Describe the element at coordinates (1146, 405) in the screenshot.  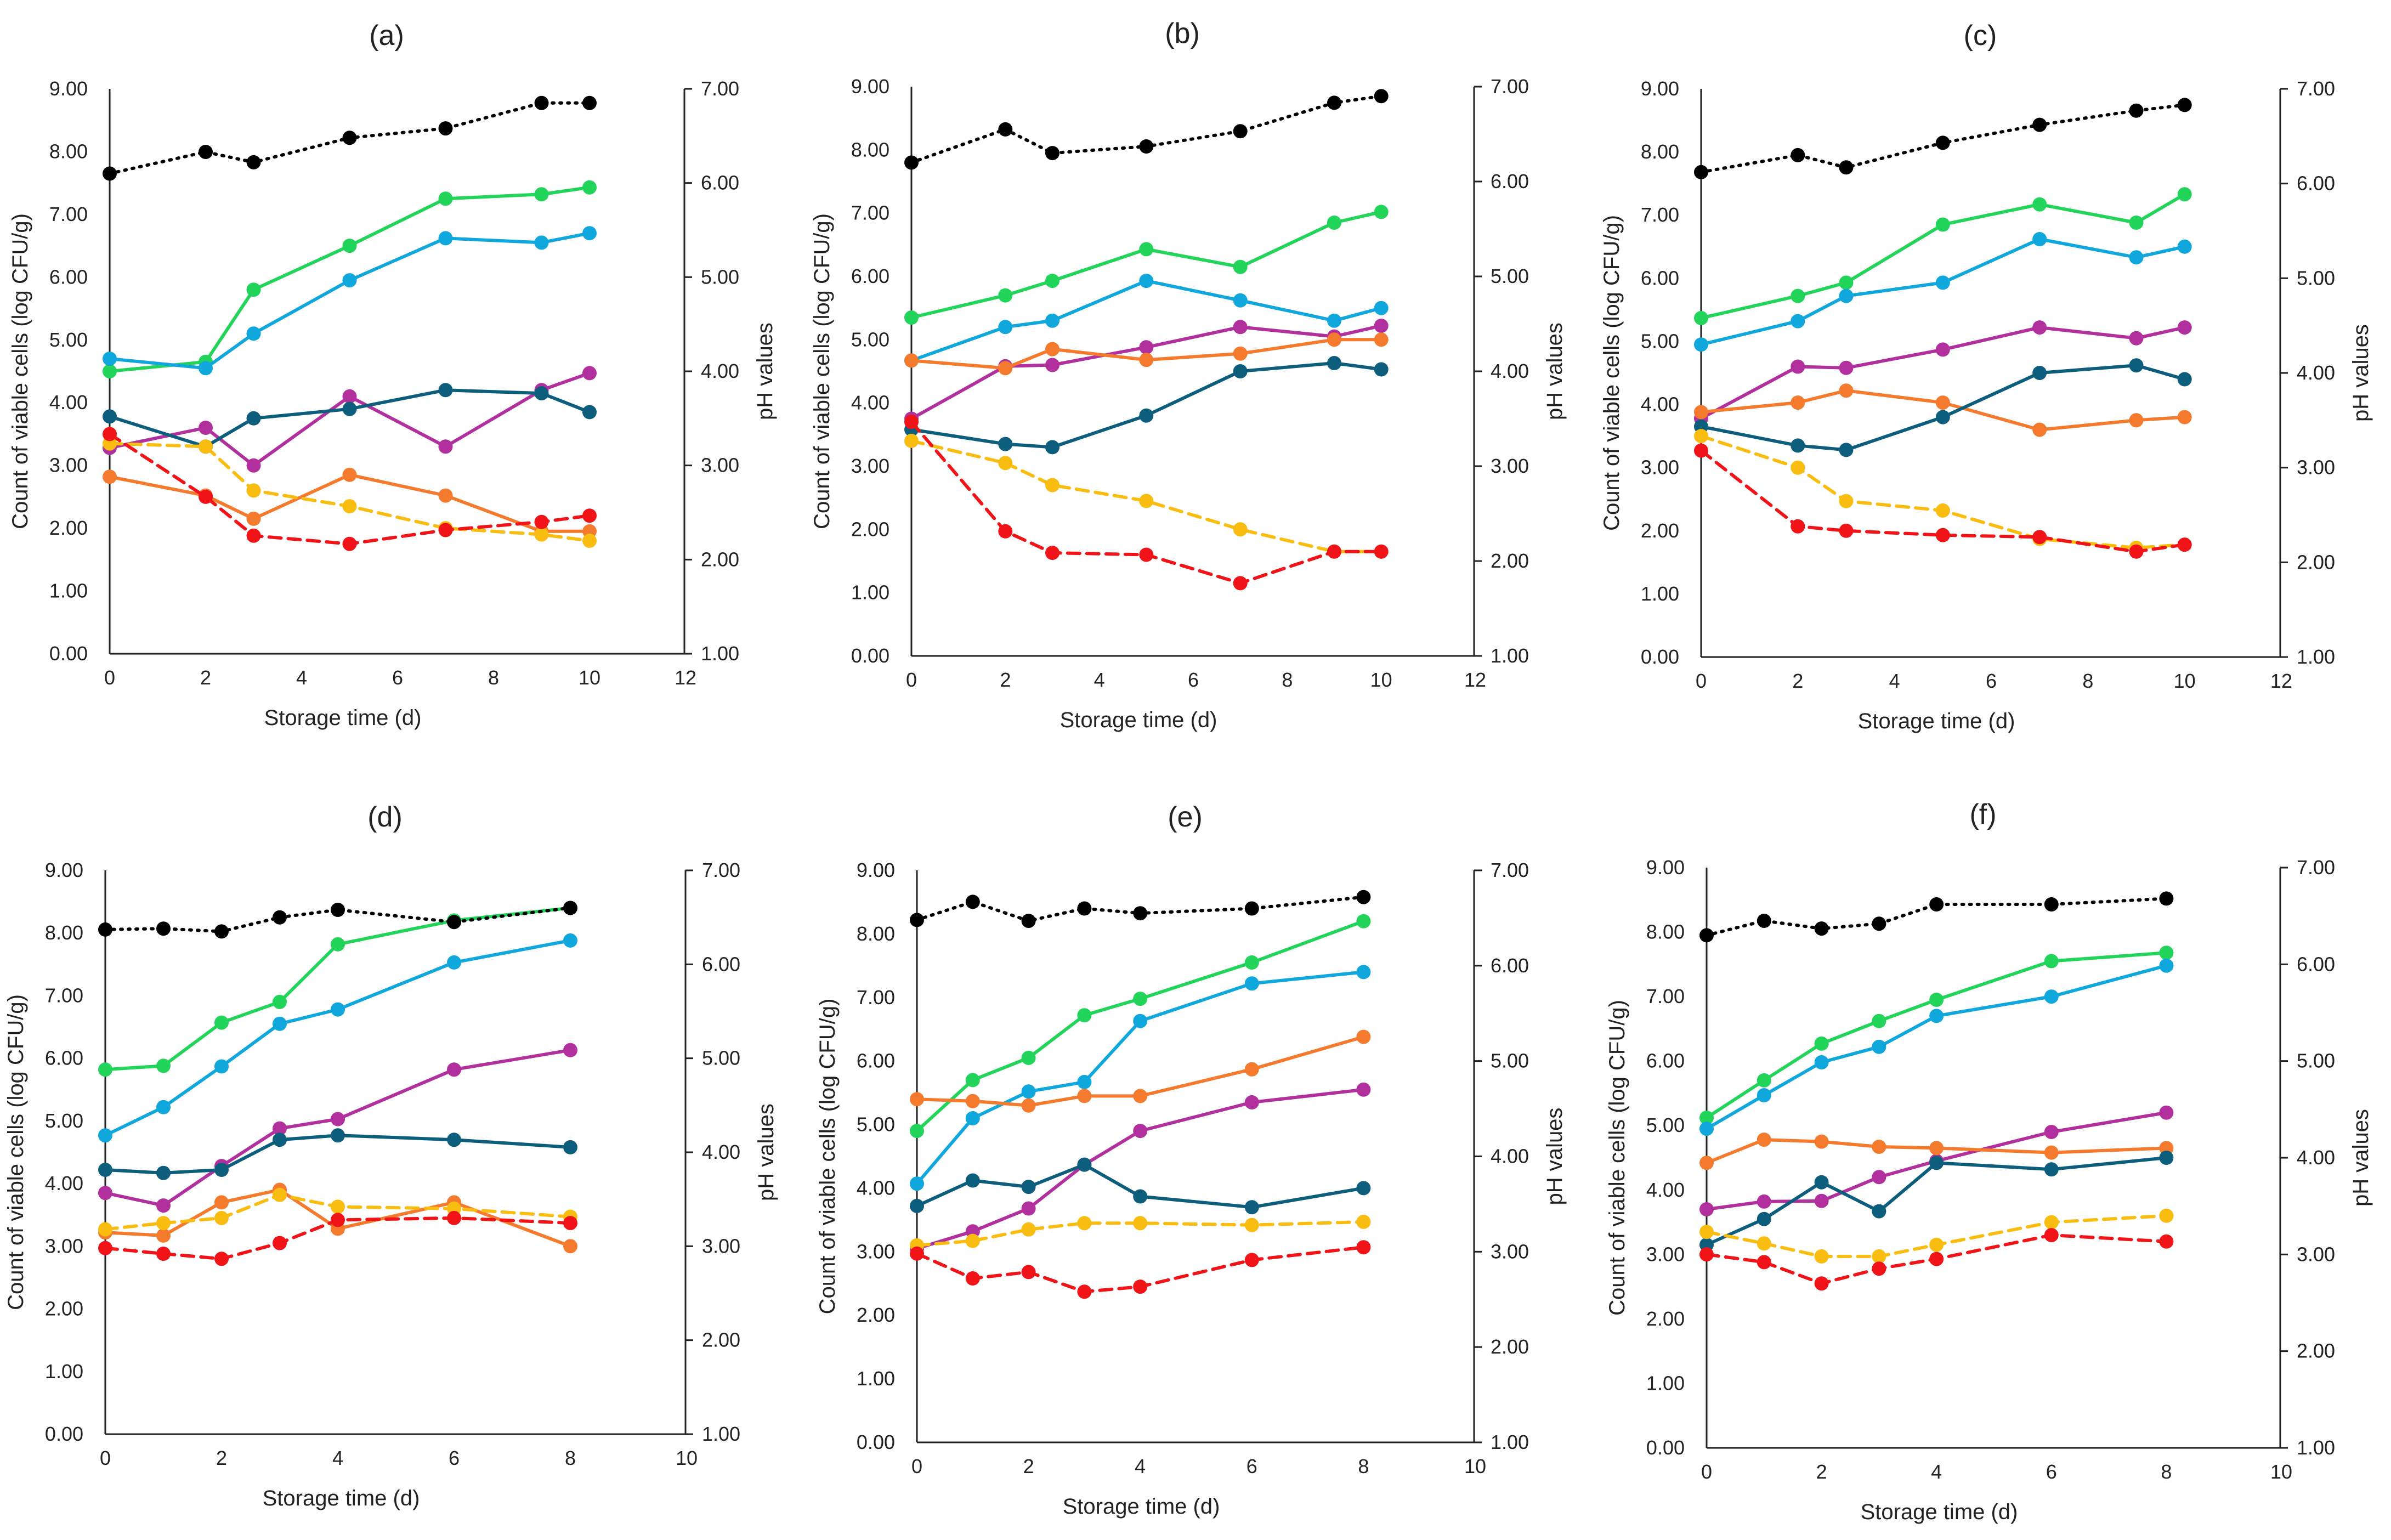
I see `series-line-teal` at that location.